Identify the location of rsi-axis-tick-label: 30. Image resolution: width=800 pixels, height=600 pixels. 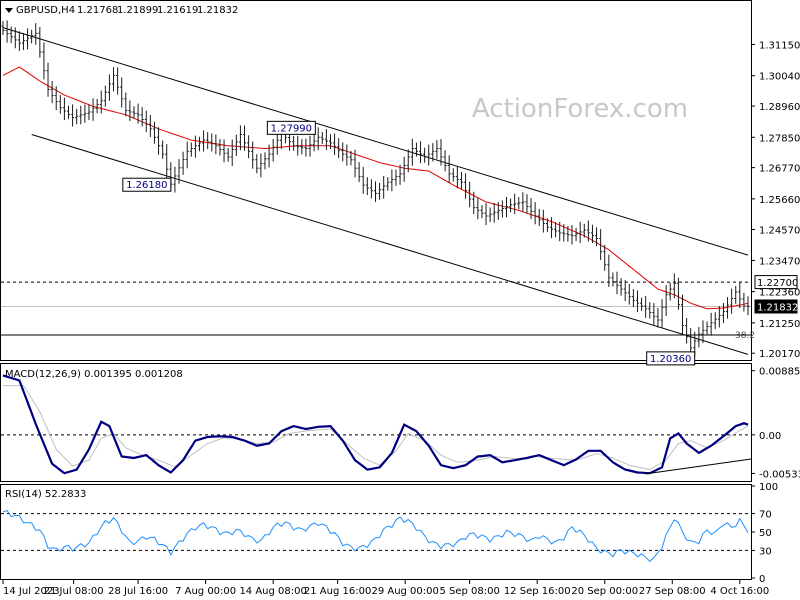
(765, 551).